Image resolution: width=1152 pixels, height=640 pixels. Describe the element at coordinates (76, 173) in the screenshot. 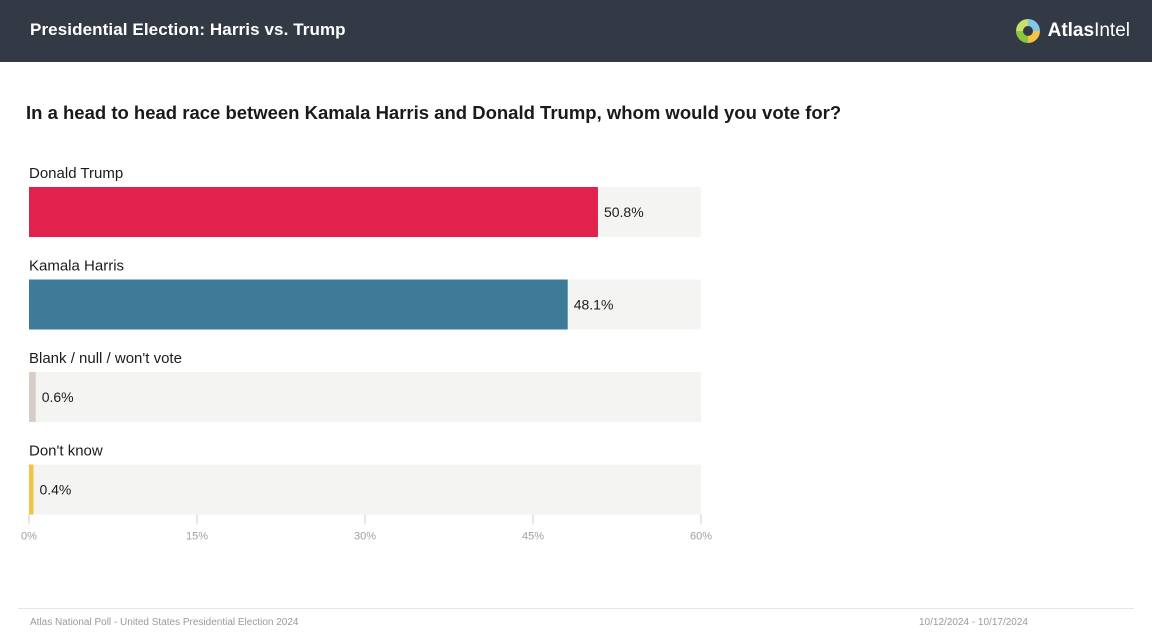

I see `category-label: Donald Trump` at that location.